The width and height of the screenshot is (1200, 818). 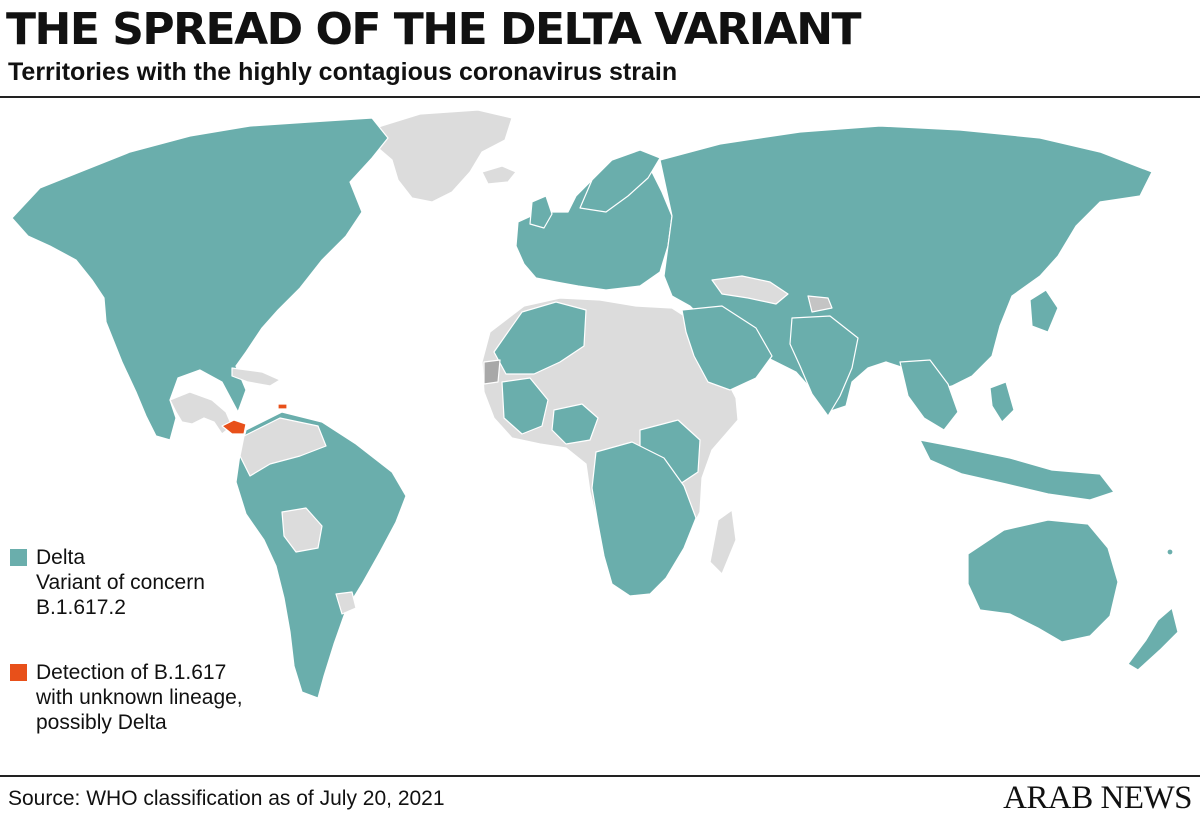 I want to click on region-panama, so click(x=234, y=427).